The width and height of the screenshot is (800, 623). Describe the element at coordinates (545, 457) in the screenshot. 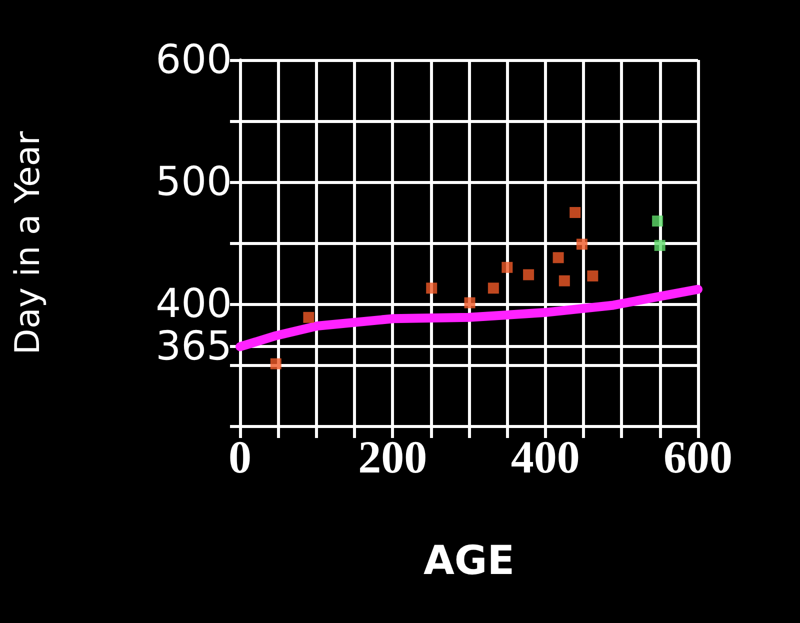

I see `x-tick-label: 400` at that location.